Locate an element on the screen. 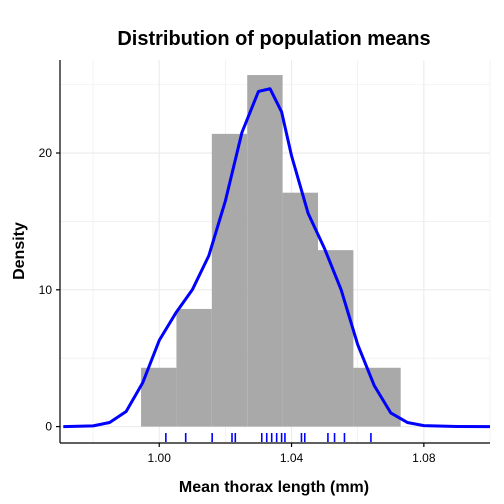 The width and height of the screenshot is (504, 504). y-tick-label: 0 is located at coordinates (48, 427).